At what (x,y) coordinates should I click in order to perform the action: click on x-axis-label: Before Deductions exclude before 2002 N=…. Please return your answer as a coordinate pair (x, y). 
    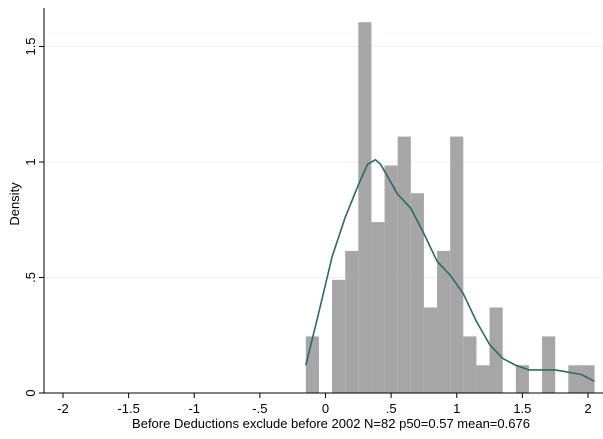
    Looking at the image, I should click on (331, 423).